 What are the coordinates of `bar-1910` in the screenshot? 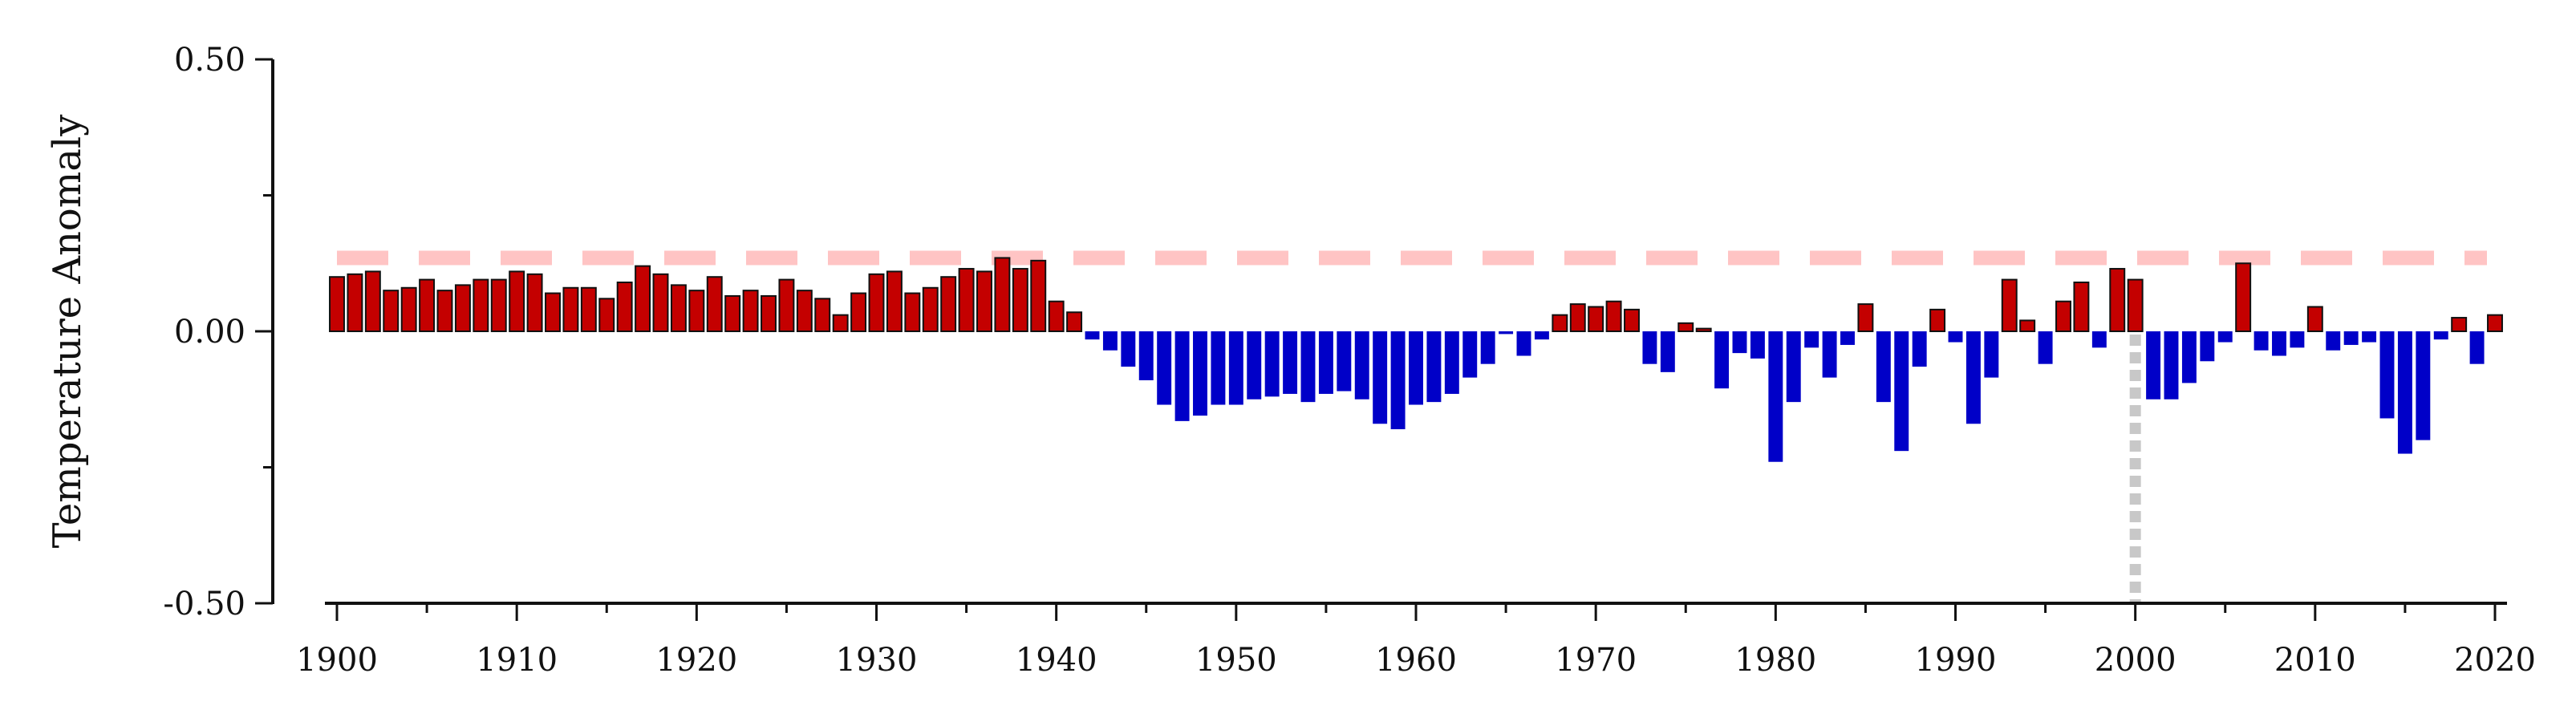 It's located at (517, 301).